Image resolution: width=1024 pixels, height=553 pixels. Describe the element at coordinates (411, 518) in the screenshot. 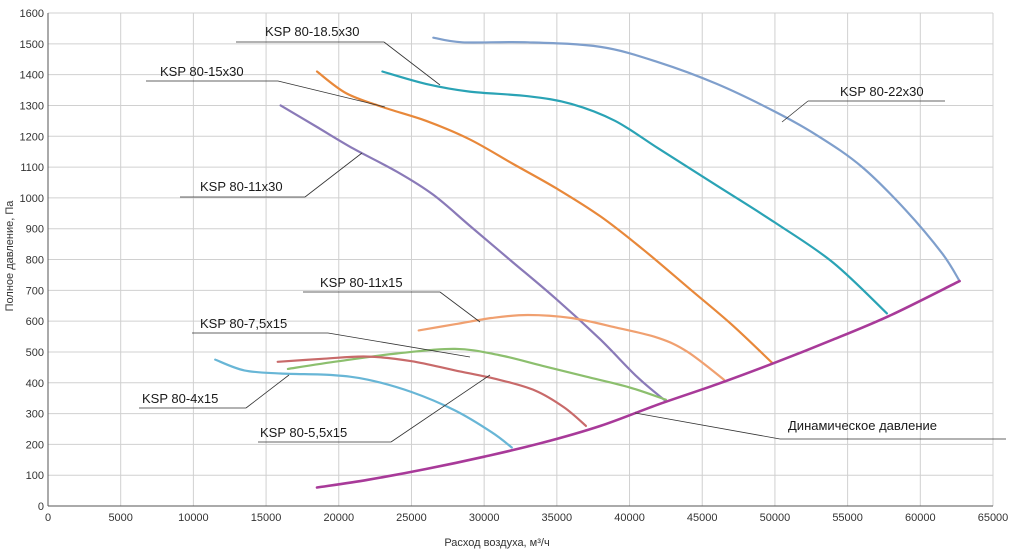

I see `x-tick-label: 25000` at that location.